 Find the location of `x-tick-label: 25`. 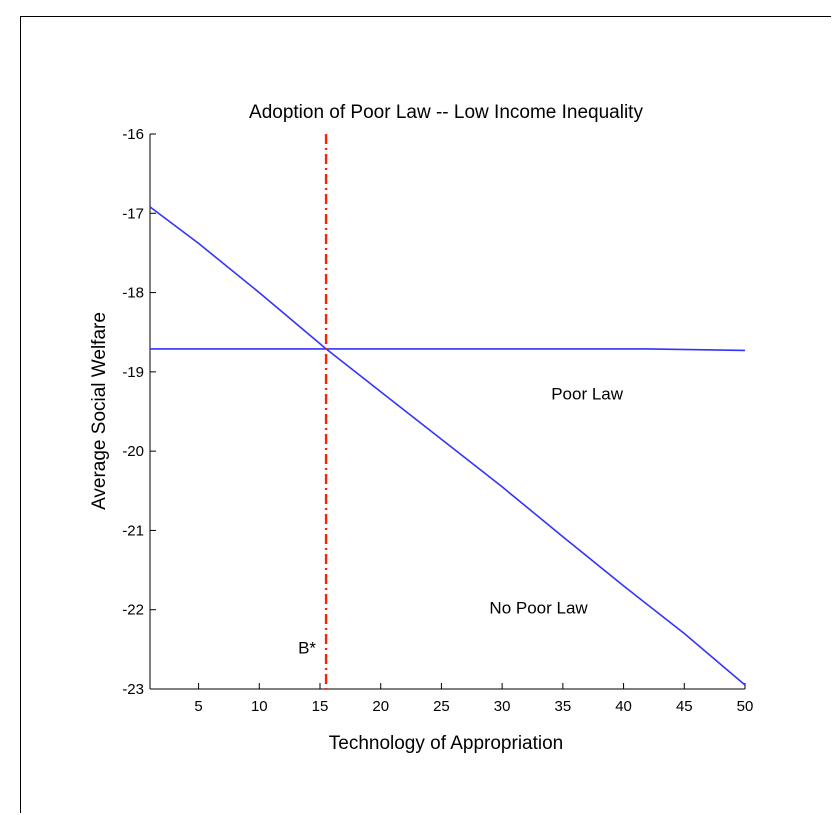

x-tick-label: 25 is located at coordinates (441, 706).